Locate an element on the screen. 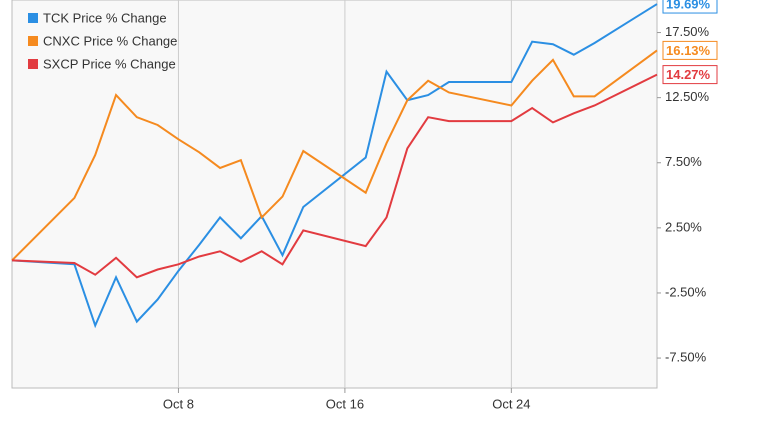 The image size is (764, 432). y-tick-label: 12.50% is located at coordinates (687, 96).